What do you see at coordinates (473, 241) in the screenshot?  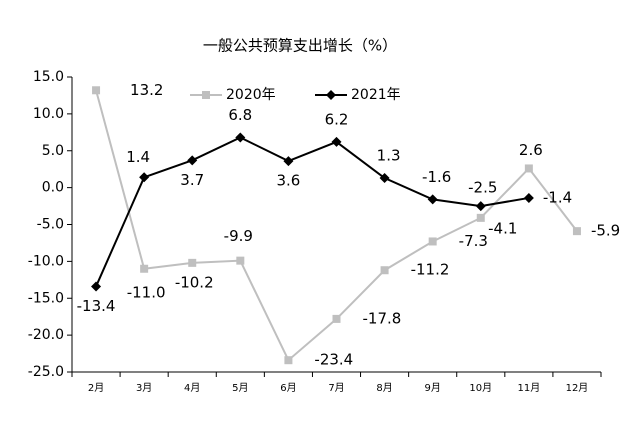 I see `data-label: -7.3` at bounding box center [473, 241].